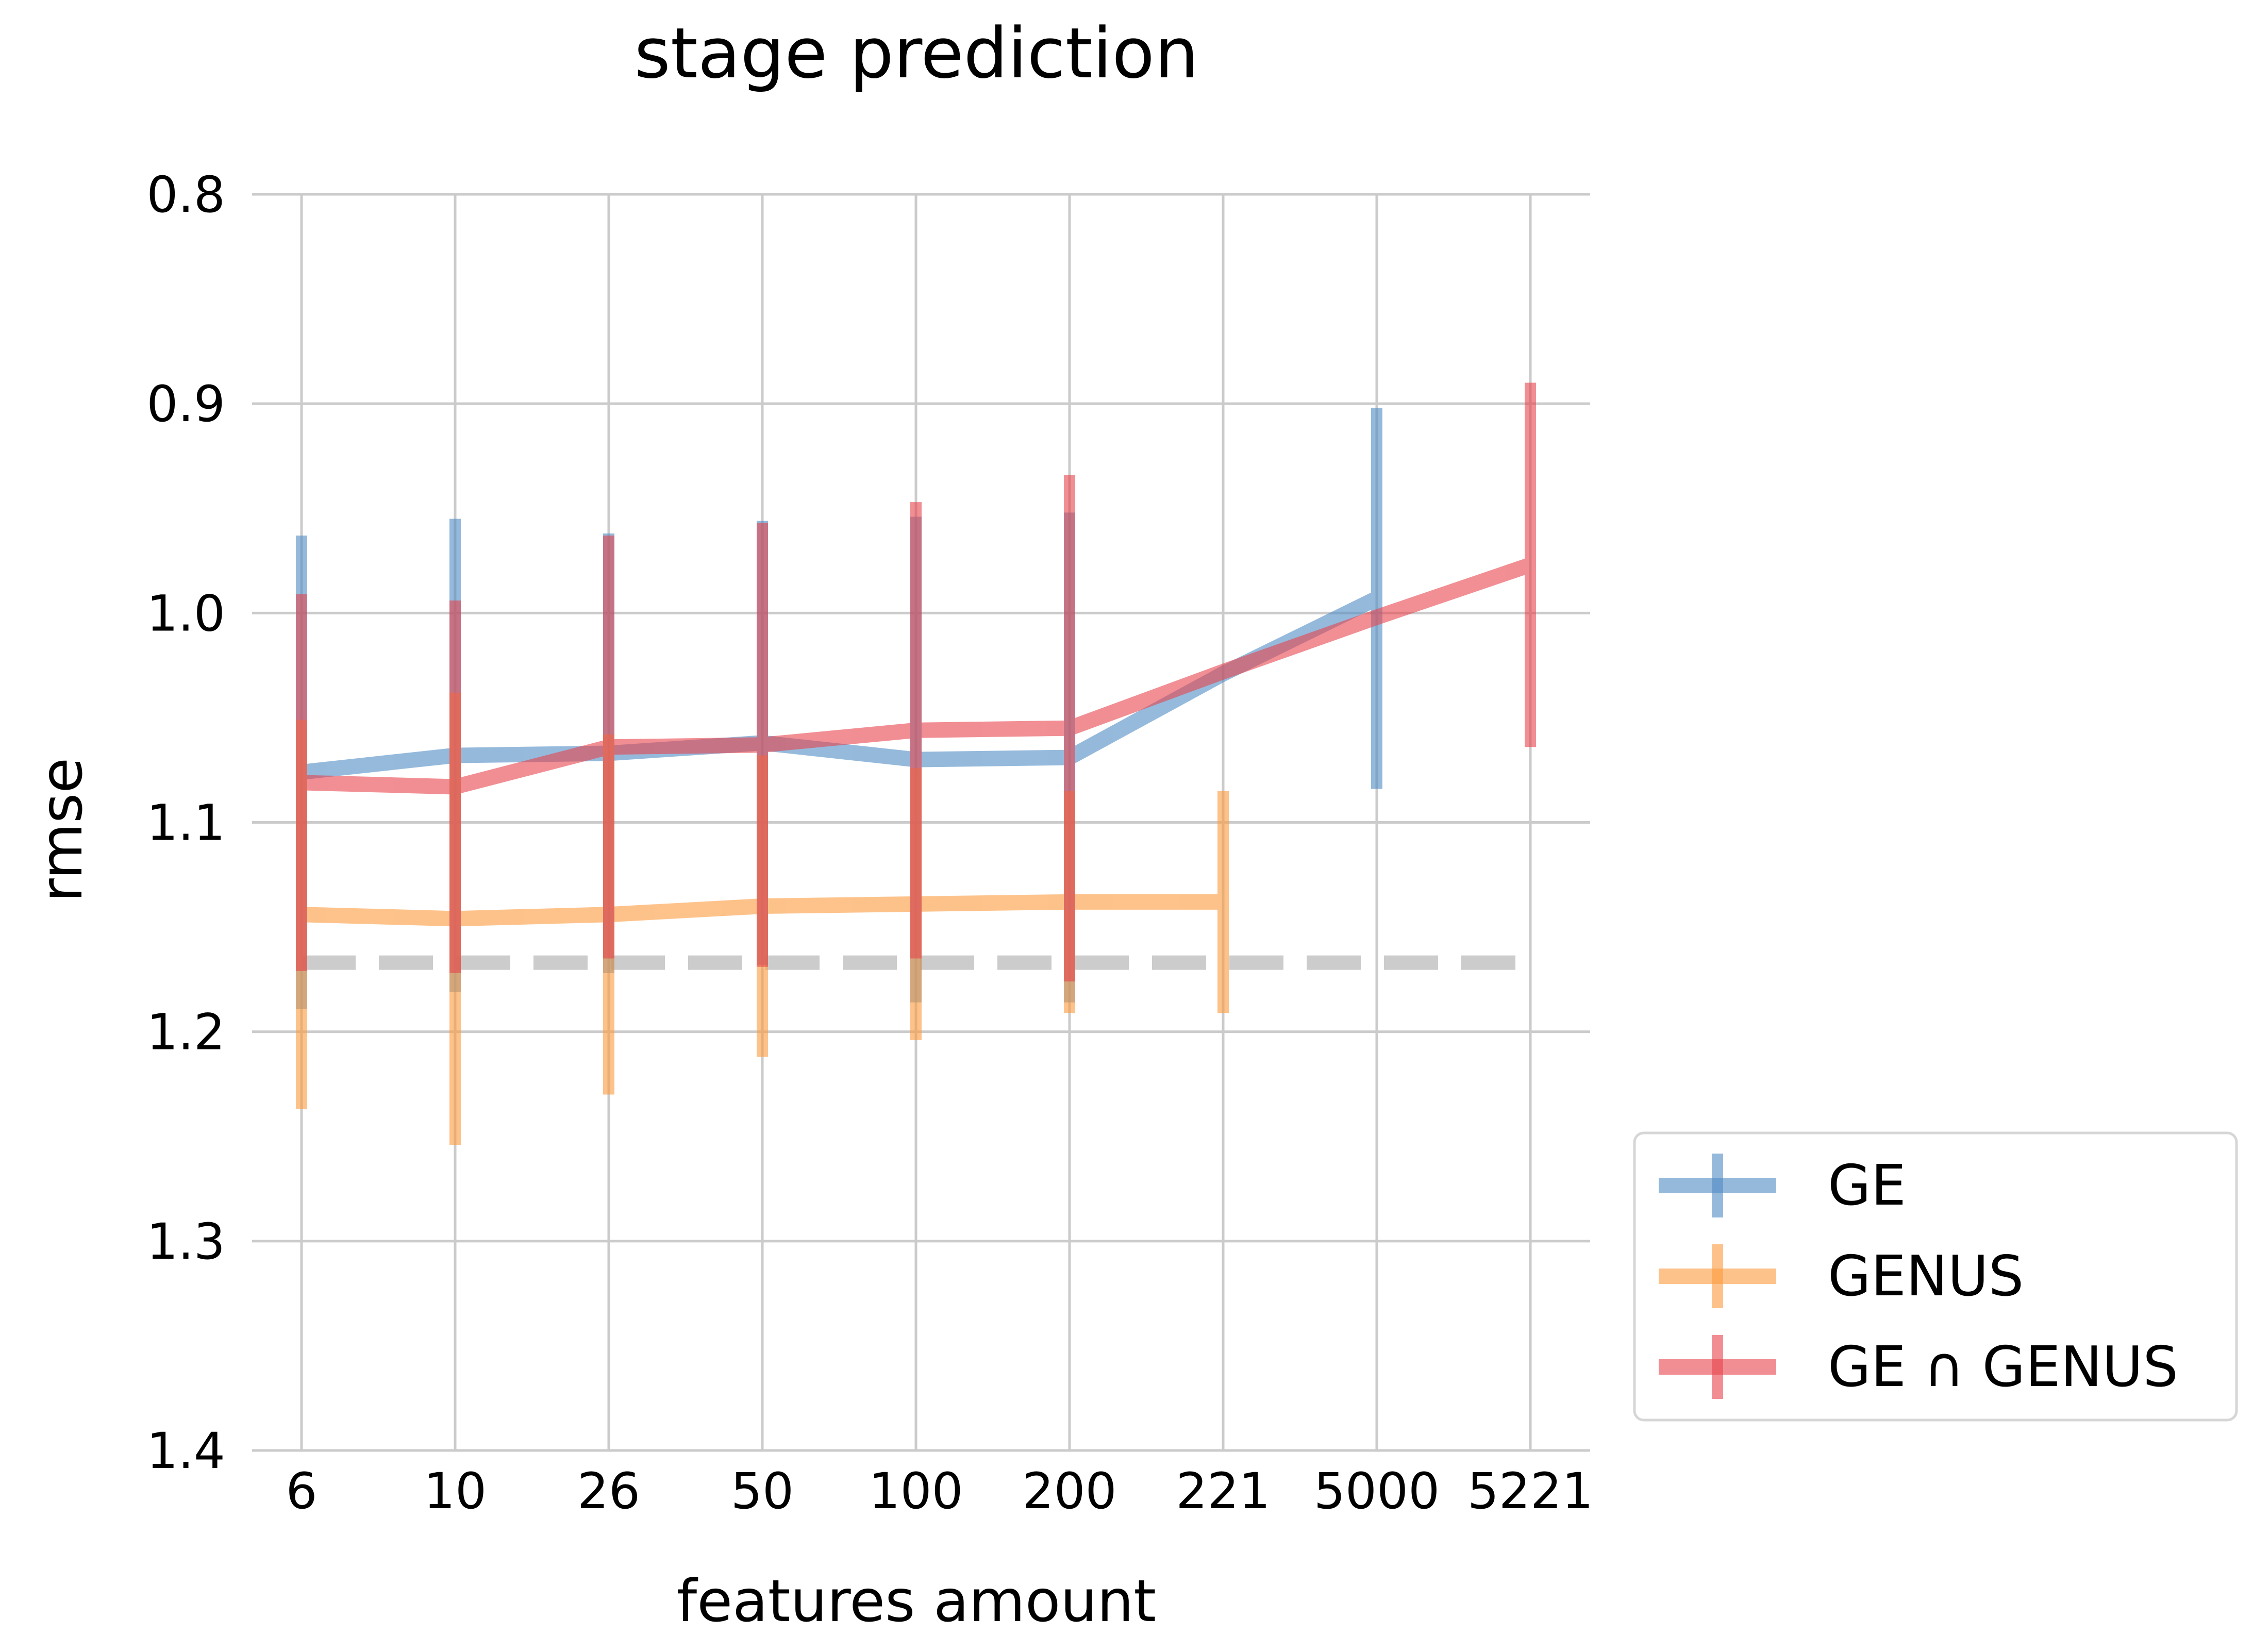  What do you see at coordinates (185, 195) in the screenshot?
I see `y-tick-label: 0.8` at bounding box center [185, 195].